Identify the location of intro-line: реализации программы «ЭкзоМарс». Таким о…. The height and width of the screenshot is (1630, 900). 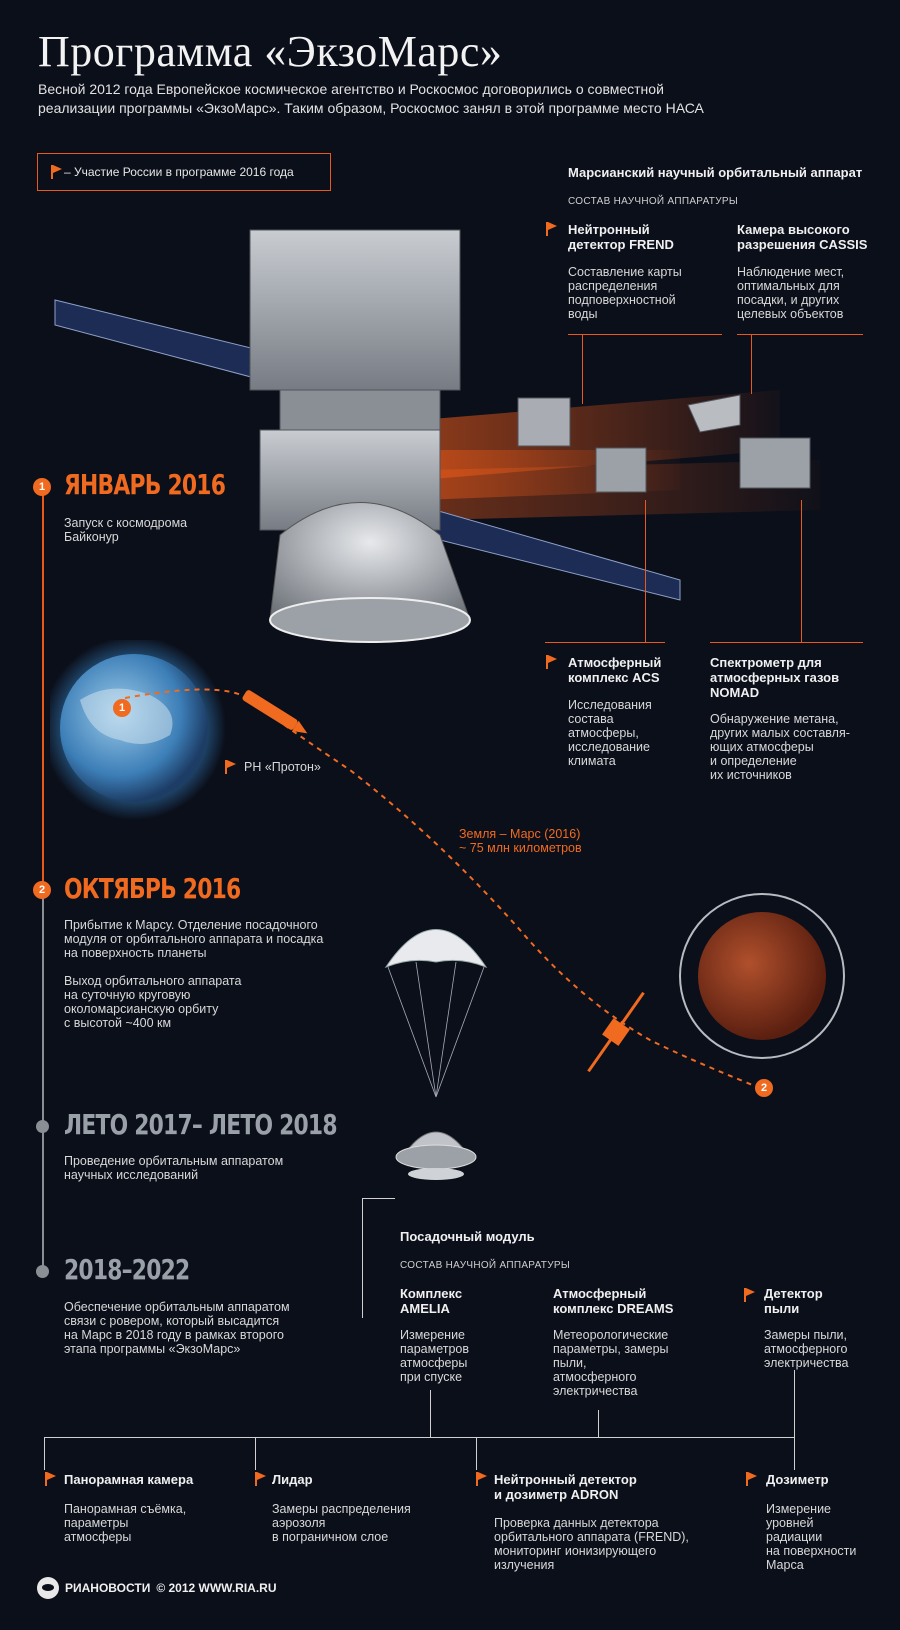
(371, 108).